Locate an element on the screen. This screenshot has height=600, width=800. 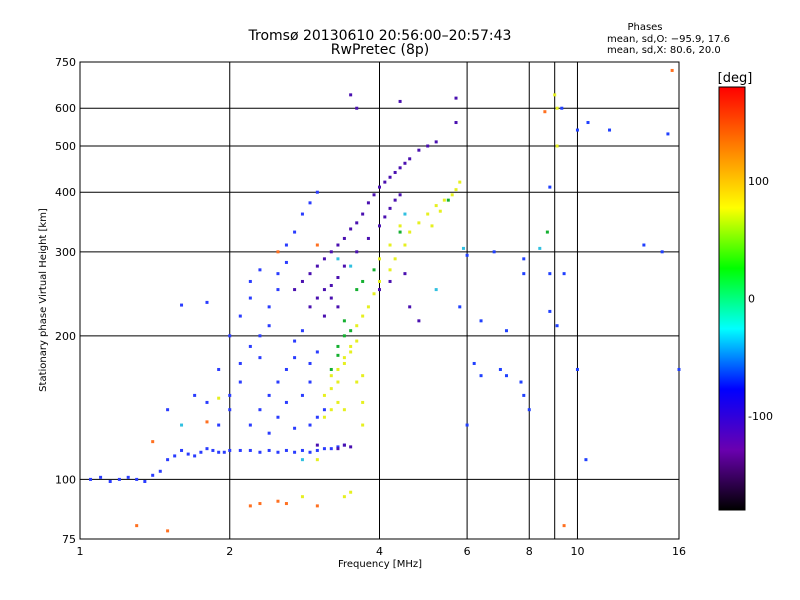
stats-line-o: mean, sd,O: −95.9, 17.6 is located at coordinates (668, 39).